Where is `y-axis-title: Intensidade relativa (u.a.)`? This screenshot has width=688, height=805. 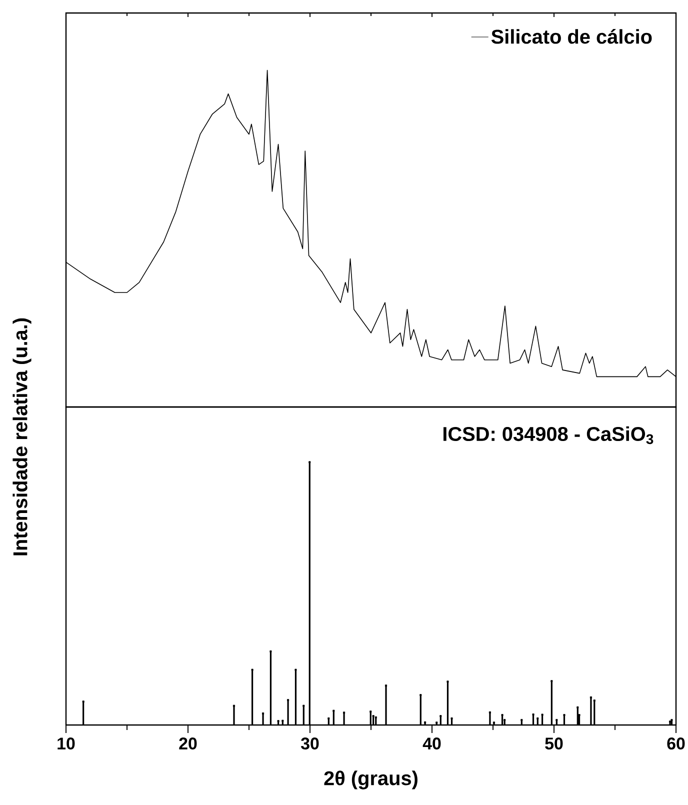
y-axis-title: Intensidade relativa (u.a.) is located at coordinates (22, 437).